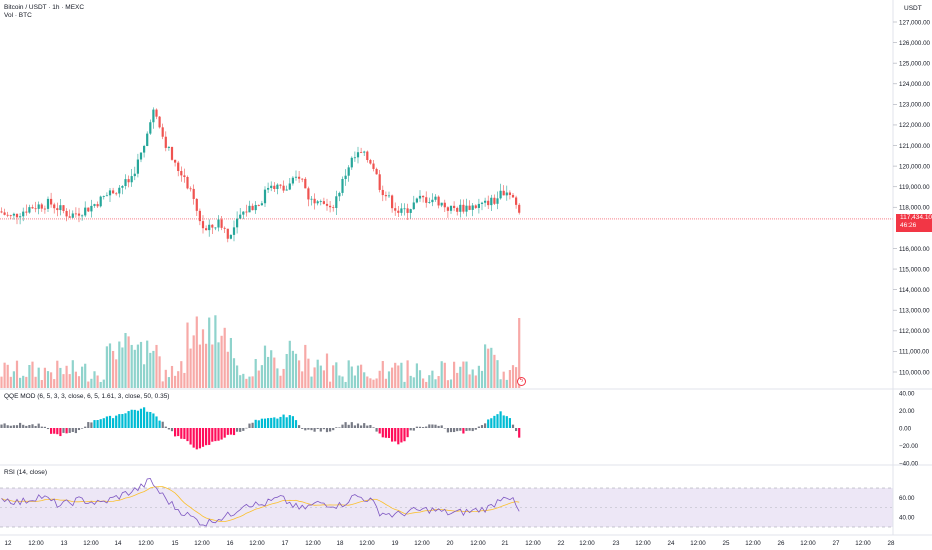 The width and height of the screenshot is (932, 550). Describe the element at coordinates (913, 8) in the screenshot. I see `currency-label: USDT` at that location.